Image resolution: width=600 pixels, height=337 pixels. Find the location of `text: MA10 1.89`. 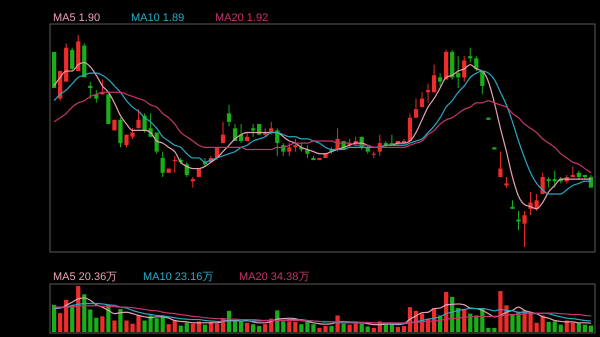

text: MA10 1.89 is located at coordinates (157, 18).